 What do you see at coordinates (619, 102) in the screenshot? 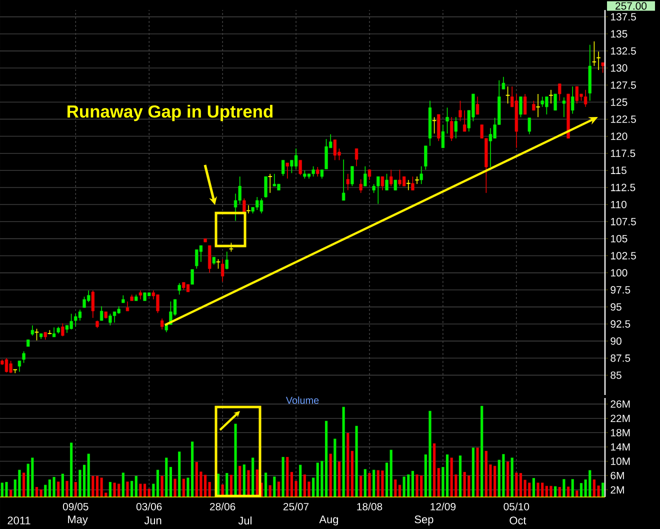
I see `y-tick-label: 125` at bounding box center [619, 102].